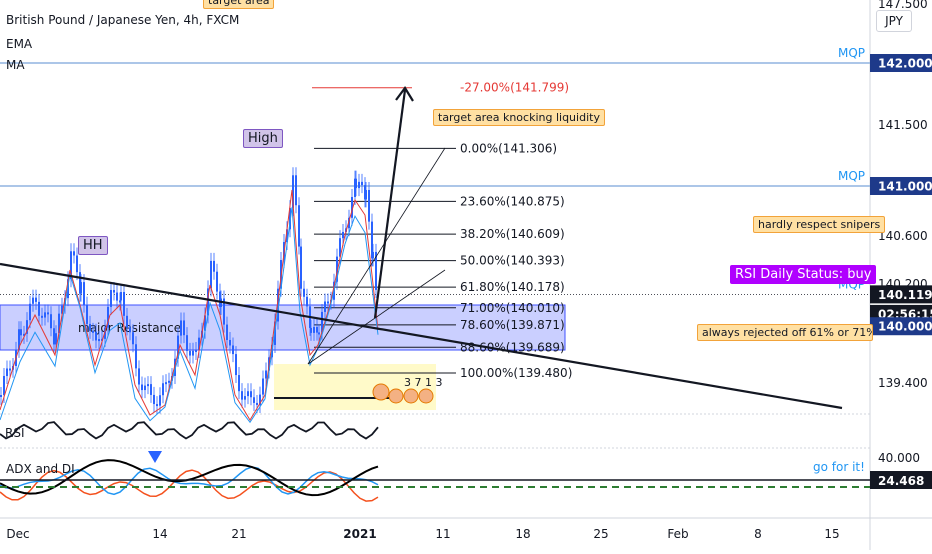  I want to click on time-axis: Dec 14 21 2021 11 18 25 Feb 8 15, so click(422, 534).